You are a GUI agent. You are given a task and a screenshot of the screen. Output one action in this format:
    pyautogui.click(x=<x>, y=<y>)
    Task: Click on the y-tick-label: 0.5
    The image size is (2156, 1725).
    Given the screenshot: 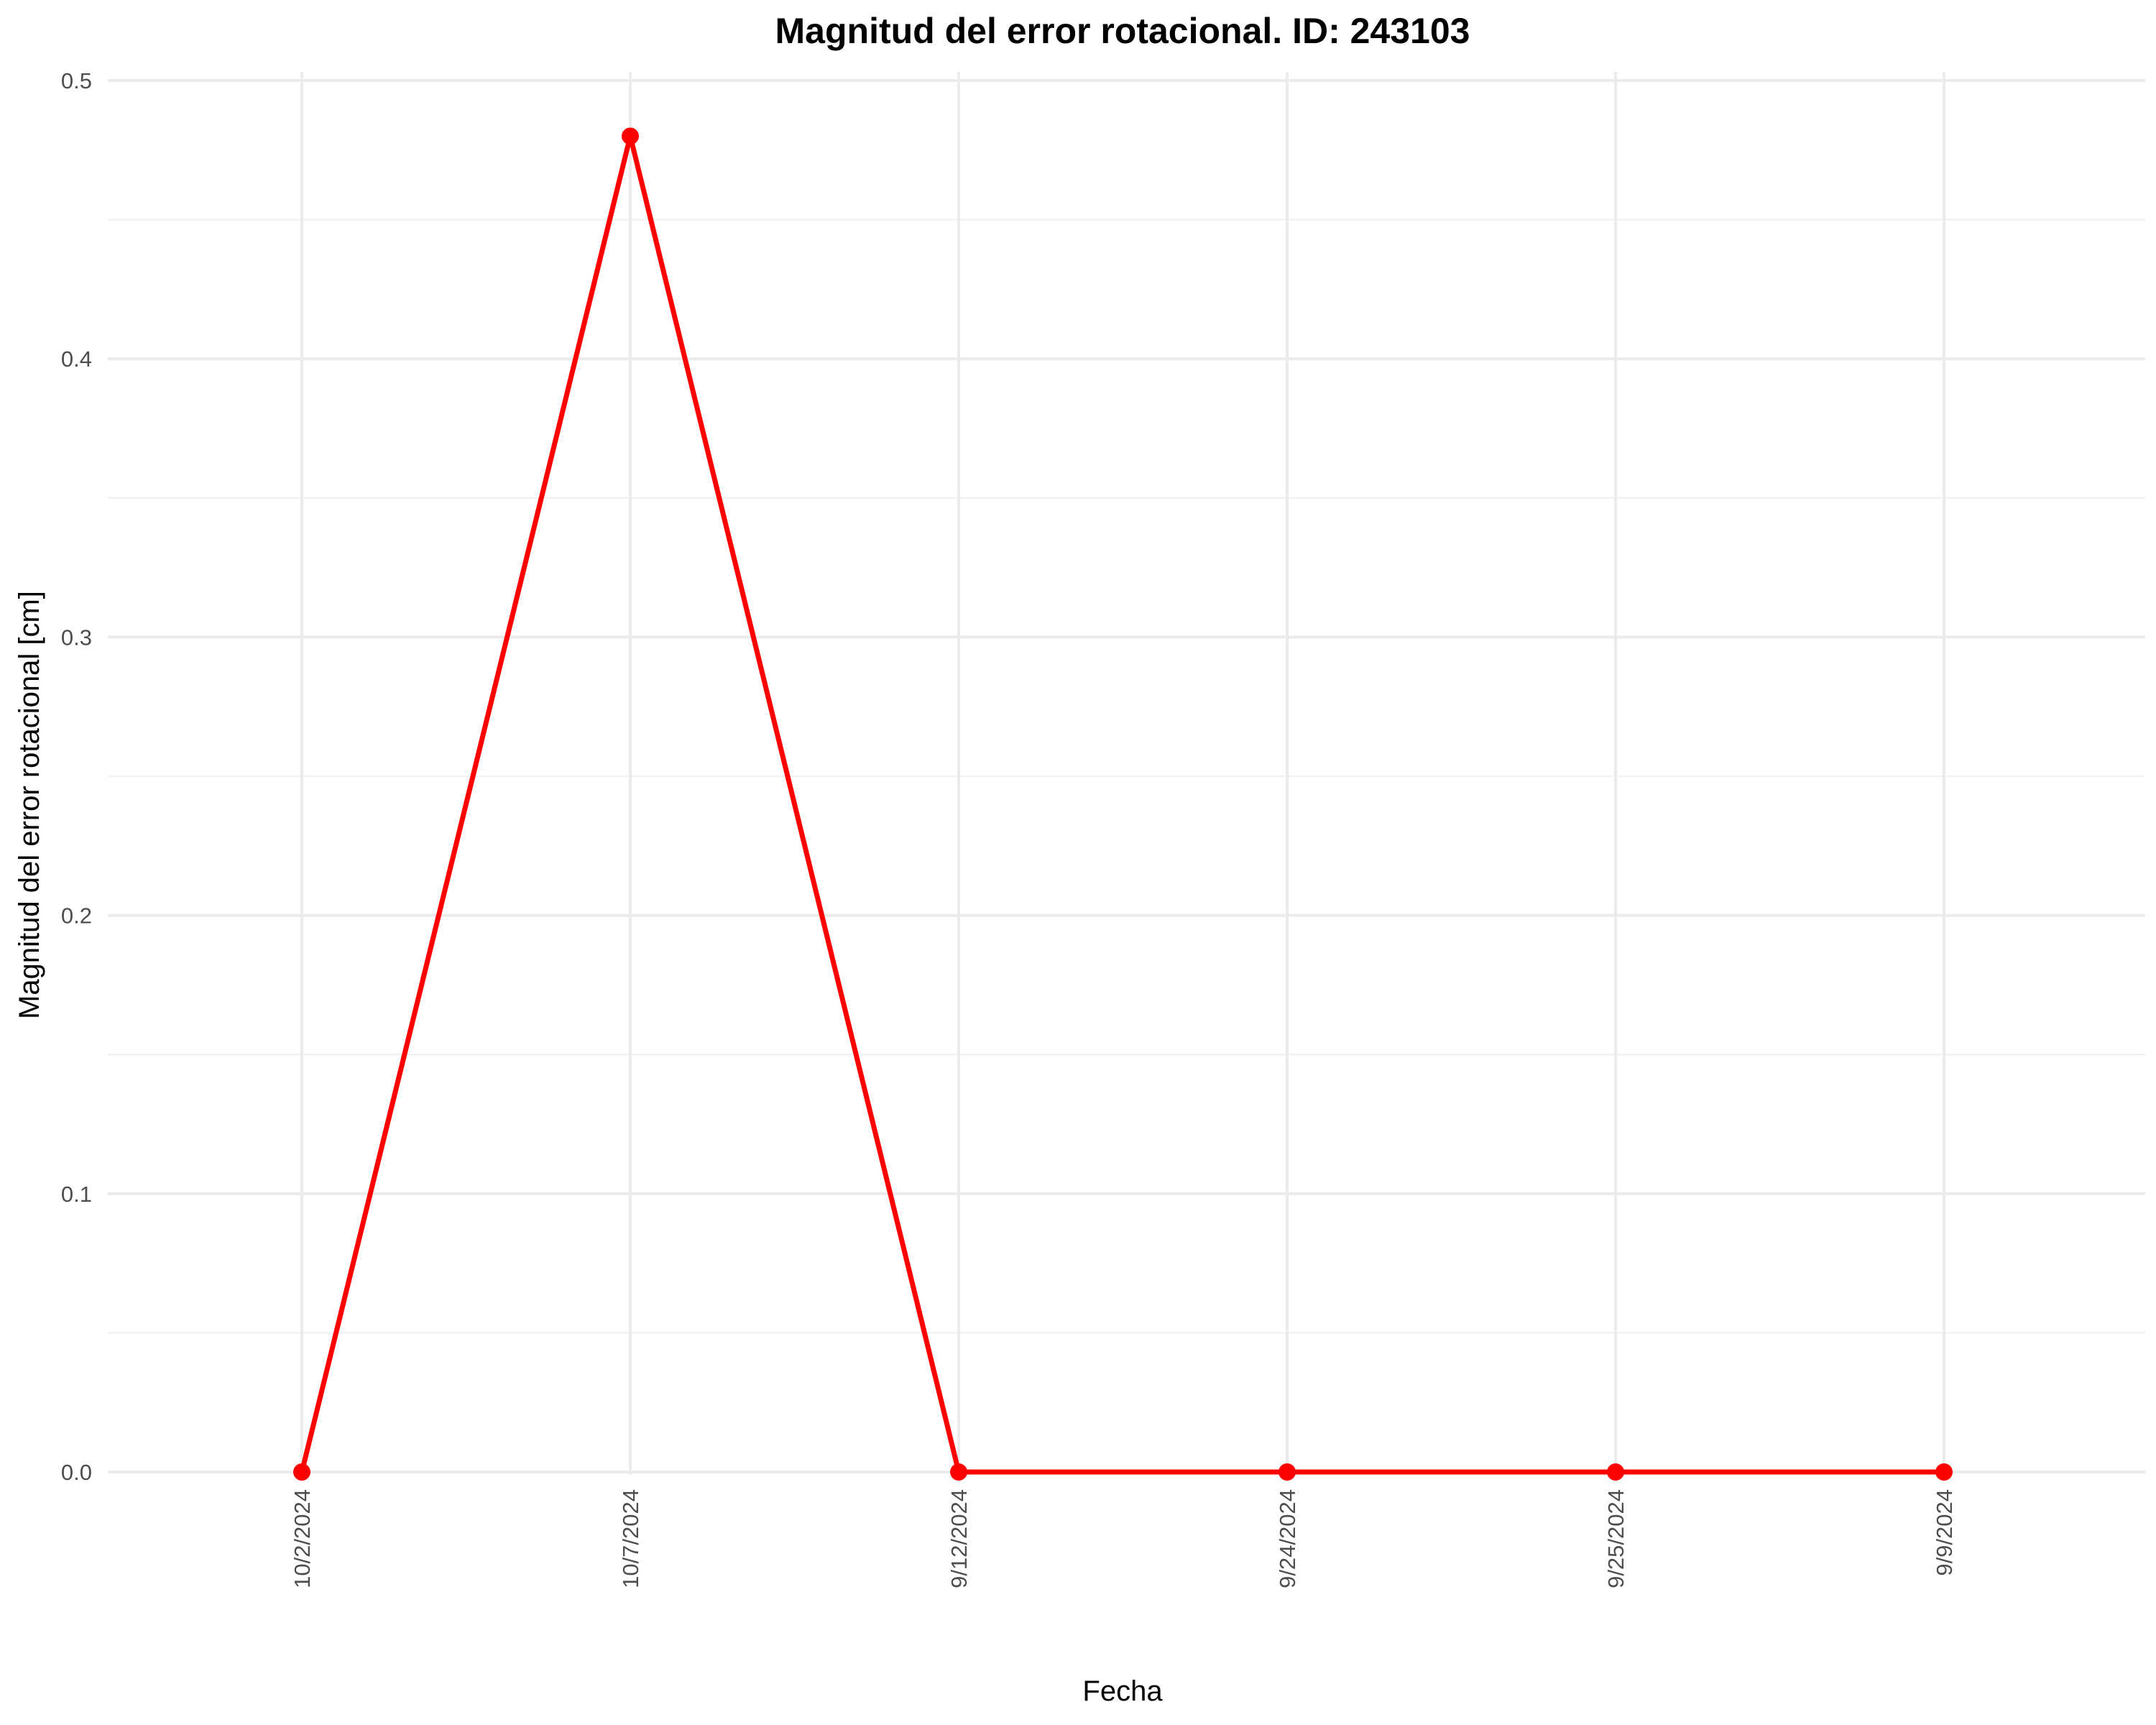 What is the action you would take?
    pyautogui.click(x=76, y=80)
    